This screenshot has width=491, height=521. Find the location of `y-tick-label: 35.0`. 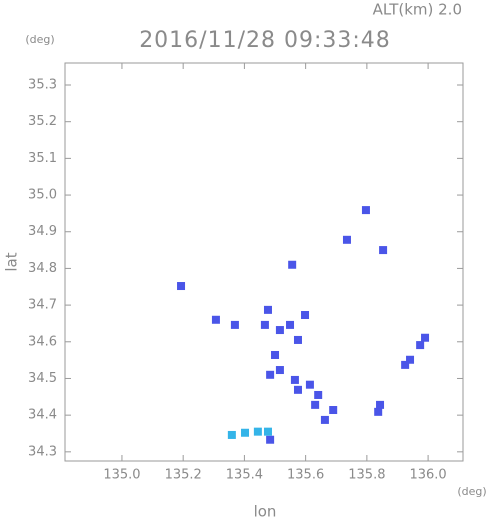

y-tick-label: 35.0 is located at coordinates (42, 195).